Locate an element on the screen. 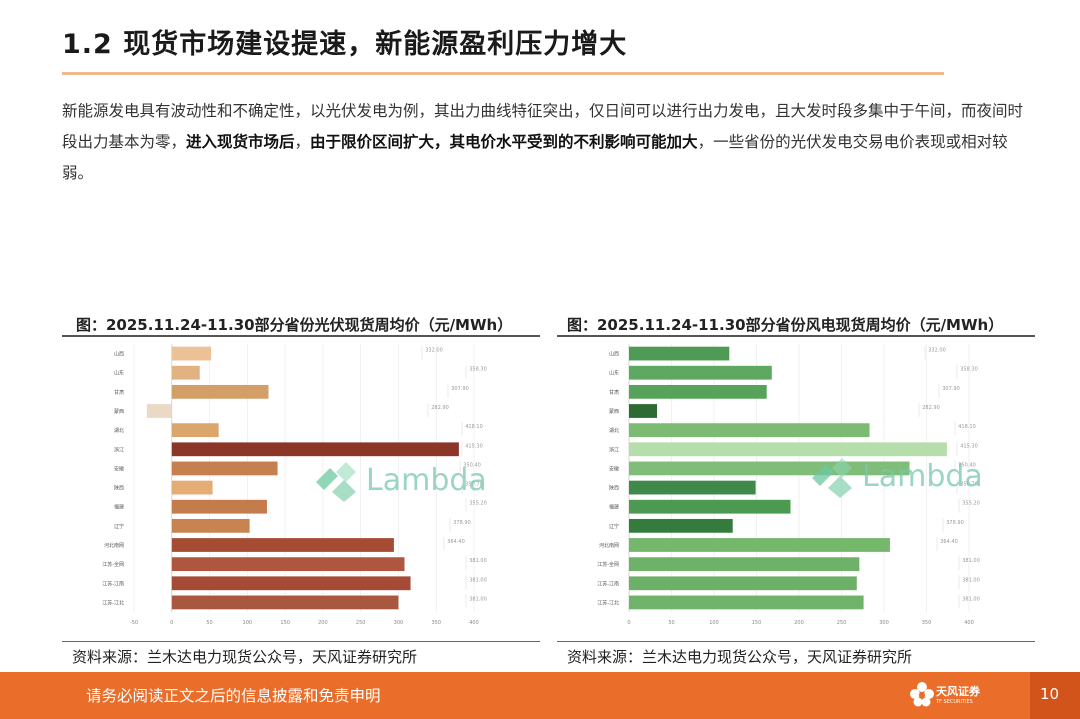 This screenshot has width=1080, height=719. x-tick-label: -50 is located at coordinates (134, 623).